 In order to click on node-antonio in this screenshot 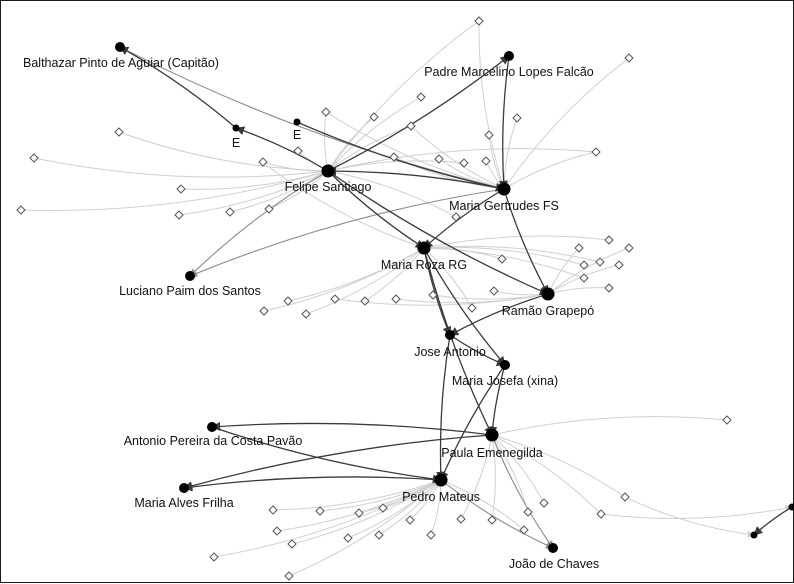, I will do `click(212, 427)`.